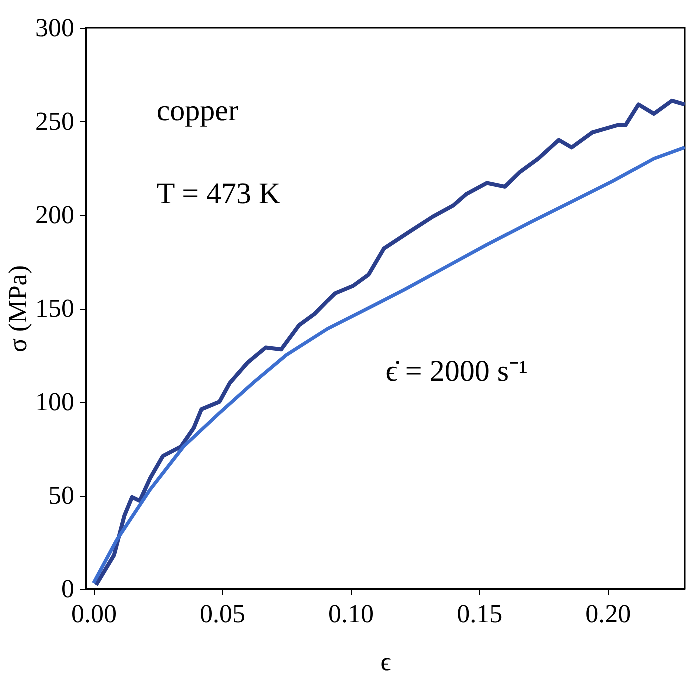 The height and width of the screenshot is (694, 700). What do you see at coordinates (457, 371) in the screenshot?
I see `annotation: ϵ̇ = 2000 s⁻¹` at bounding box center [457, 371].